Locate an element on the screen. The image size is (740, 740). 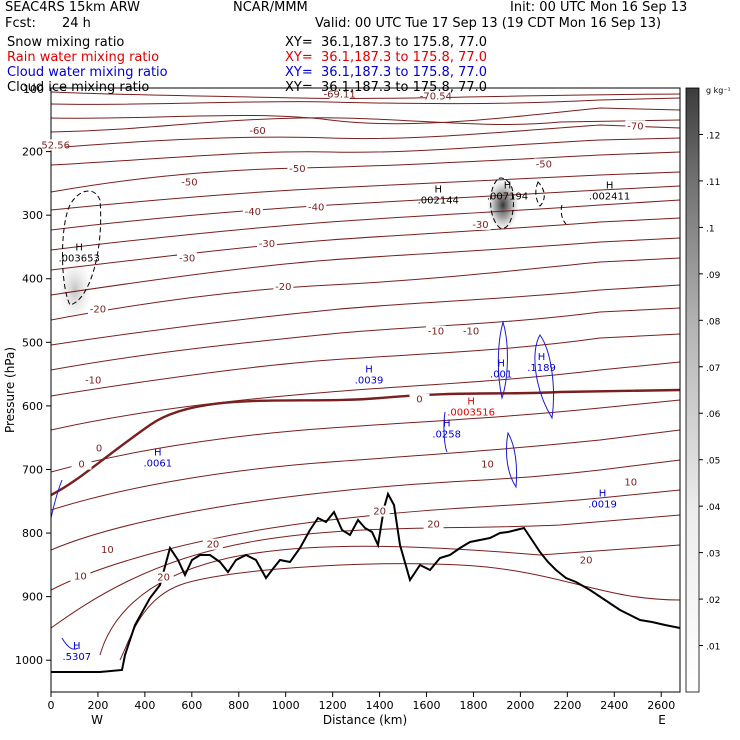
temperature-label: -70 is located at coordinates (635, 126).